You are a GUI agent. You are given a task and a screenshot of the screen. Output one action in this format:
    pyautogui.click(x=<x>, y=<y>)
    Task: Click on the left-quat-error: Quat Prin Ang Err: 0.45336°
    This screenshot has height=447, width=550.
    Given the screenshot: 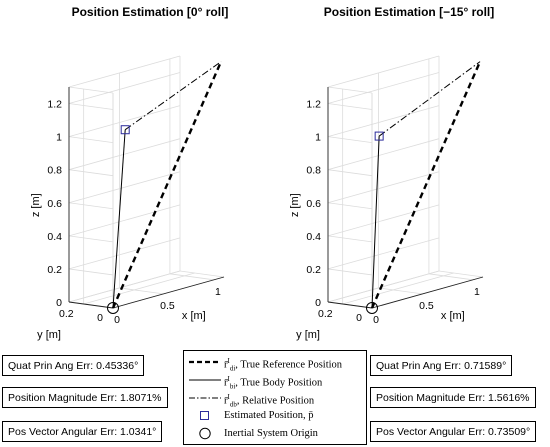 What is the action you would take?
    pyautogui.click(x=73, y=365)
    